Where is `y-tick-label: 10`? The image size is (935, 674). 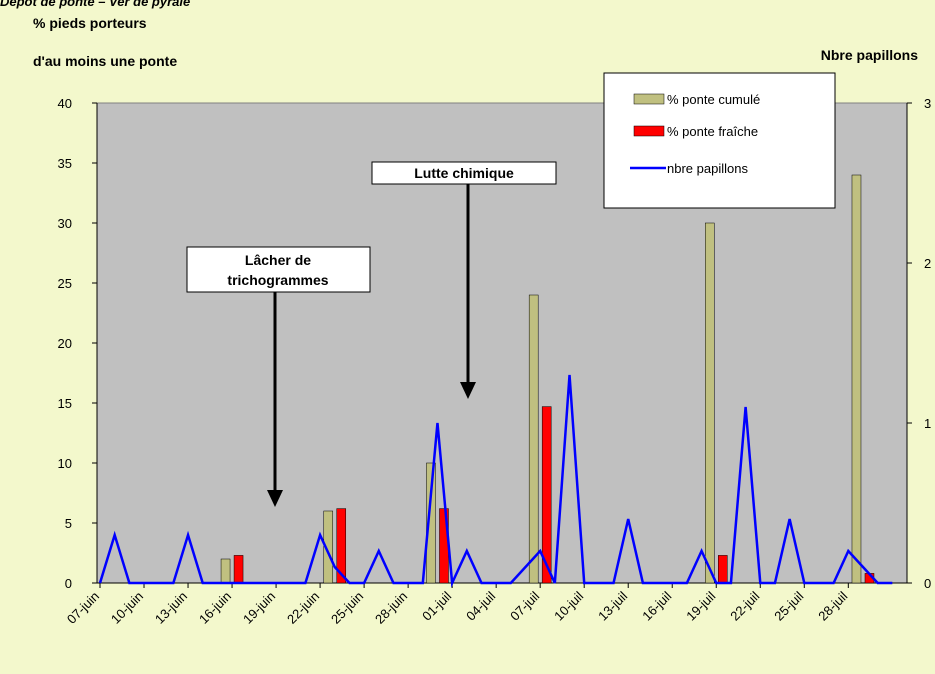
y-tick-label: 10 is located at coordinates (65, 463).